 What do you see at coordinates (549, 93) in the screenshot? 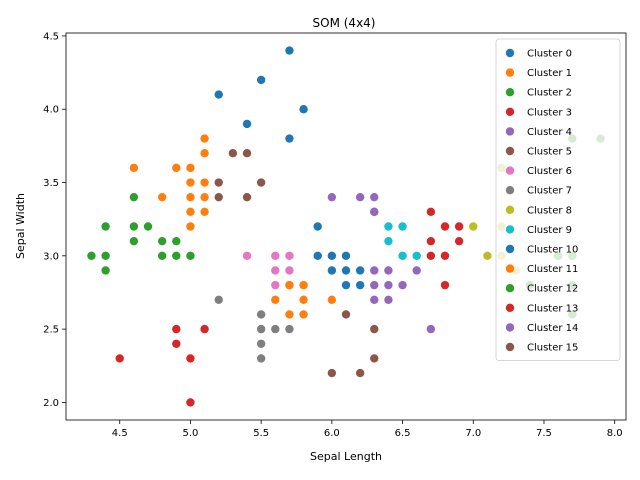
I see `legend-label: Cluster 2` at bounding box center [549, 93].